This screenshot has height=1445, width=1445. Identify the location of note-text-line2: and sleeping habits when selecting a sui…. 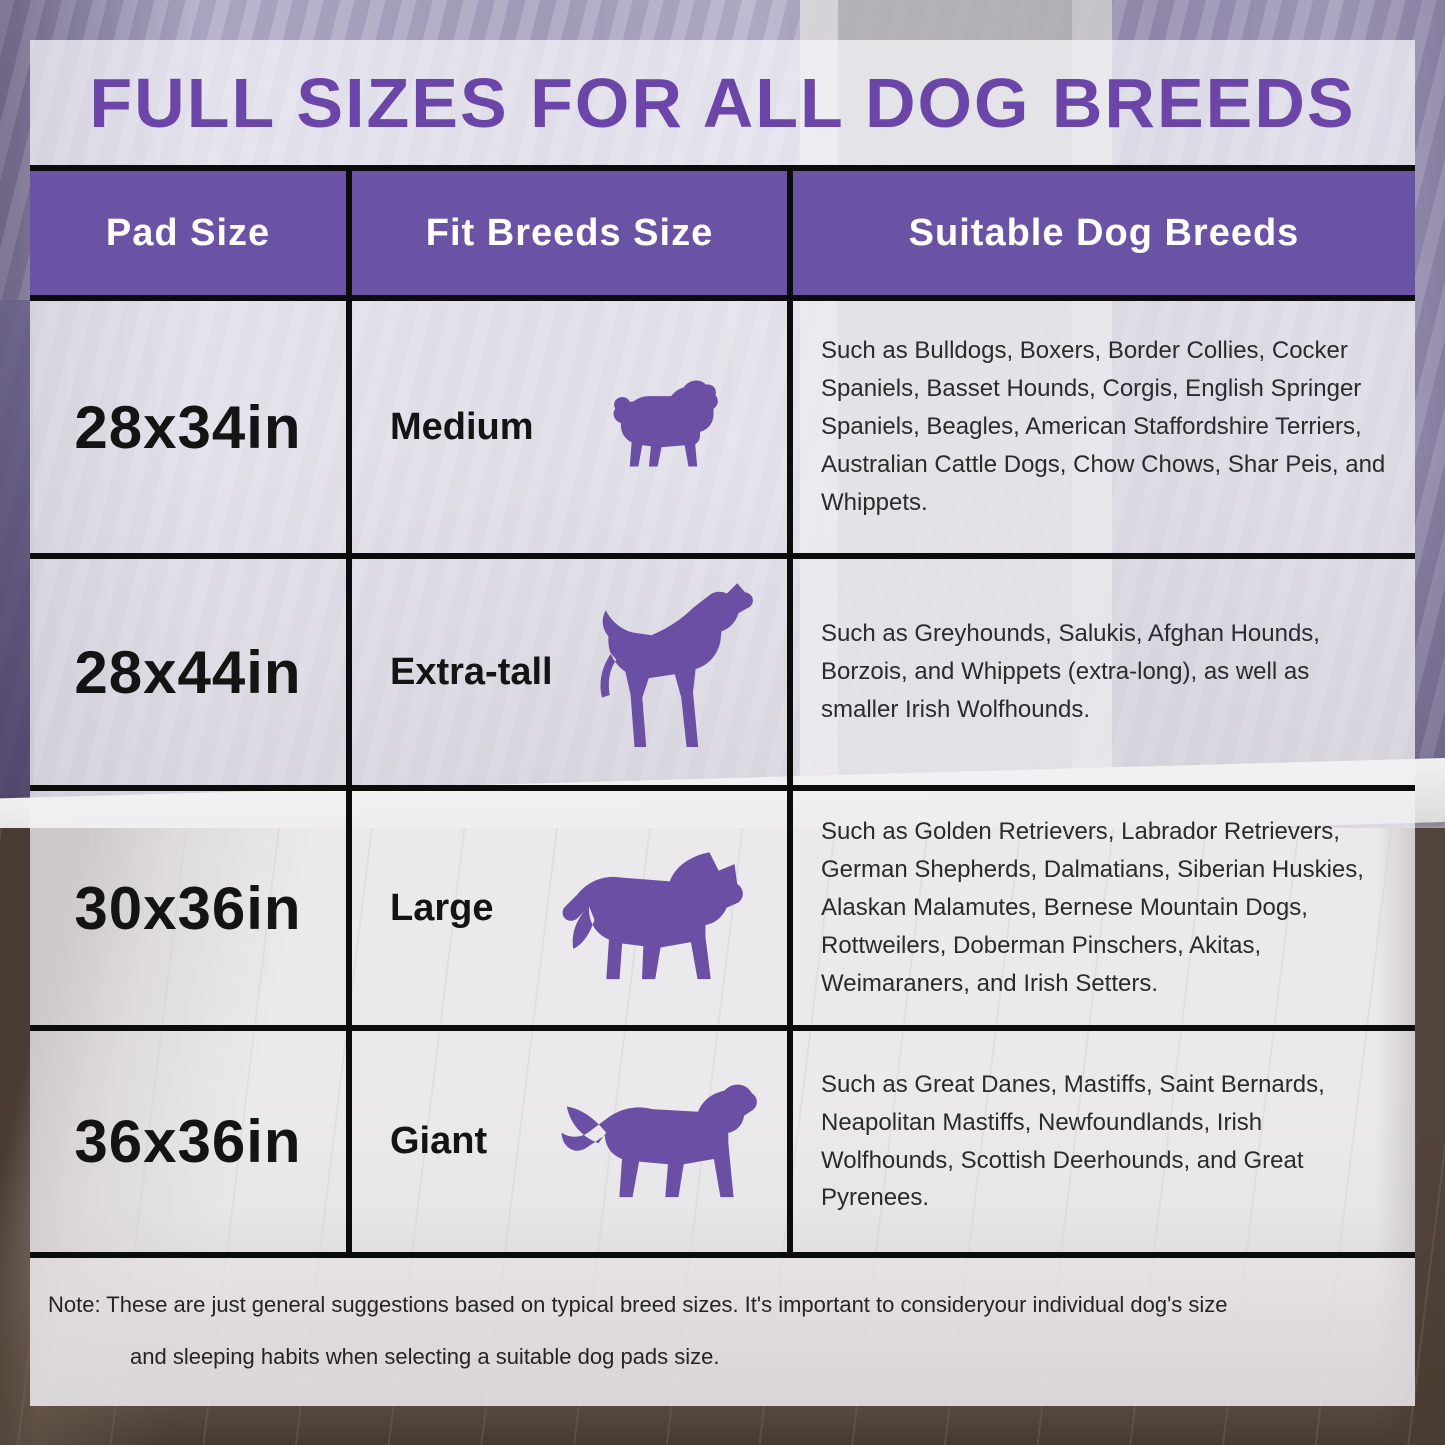
(425, 1356).